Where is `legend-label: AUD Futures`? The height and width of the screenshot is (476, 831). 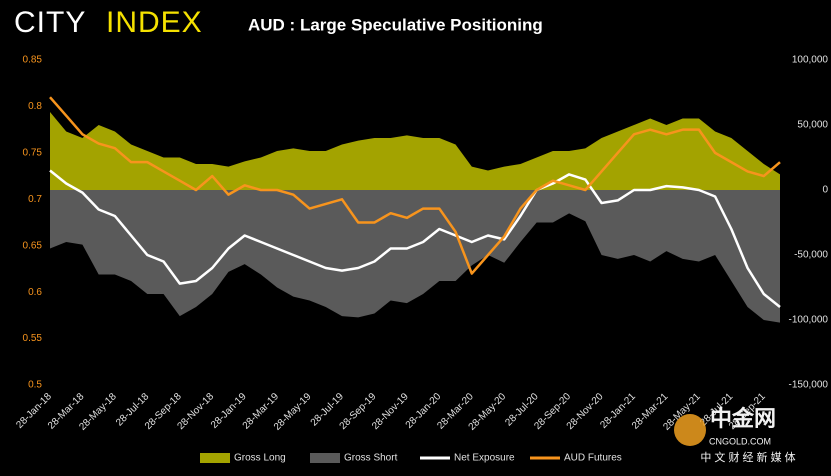 legend-label: AUD Futures is located at coordinates (593, 458).